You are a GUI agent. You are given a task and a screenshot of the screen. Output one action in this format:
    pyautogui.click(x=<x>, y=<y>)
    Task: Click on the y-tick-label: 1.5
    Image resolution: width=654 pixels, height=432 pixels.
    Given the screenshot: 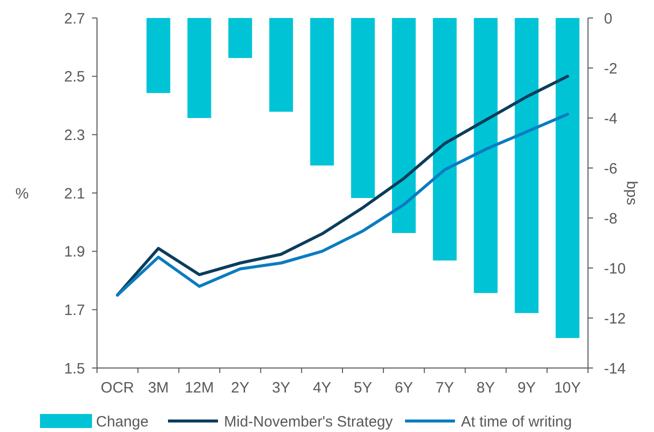 What is the action you would take?
    pyautogui.click(x=74, y=369)
    